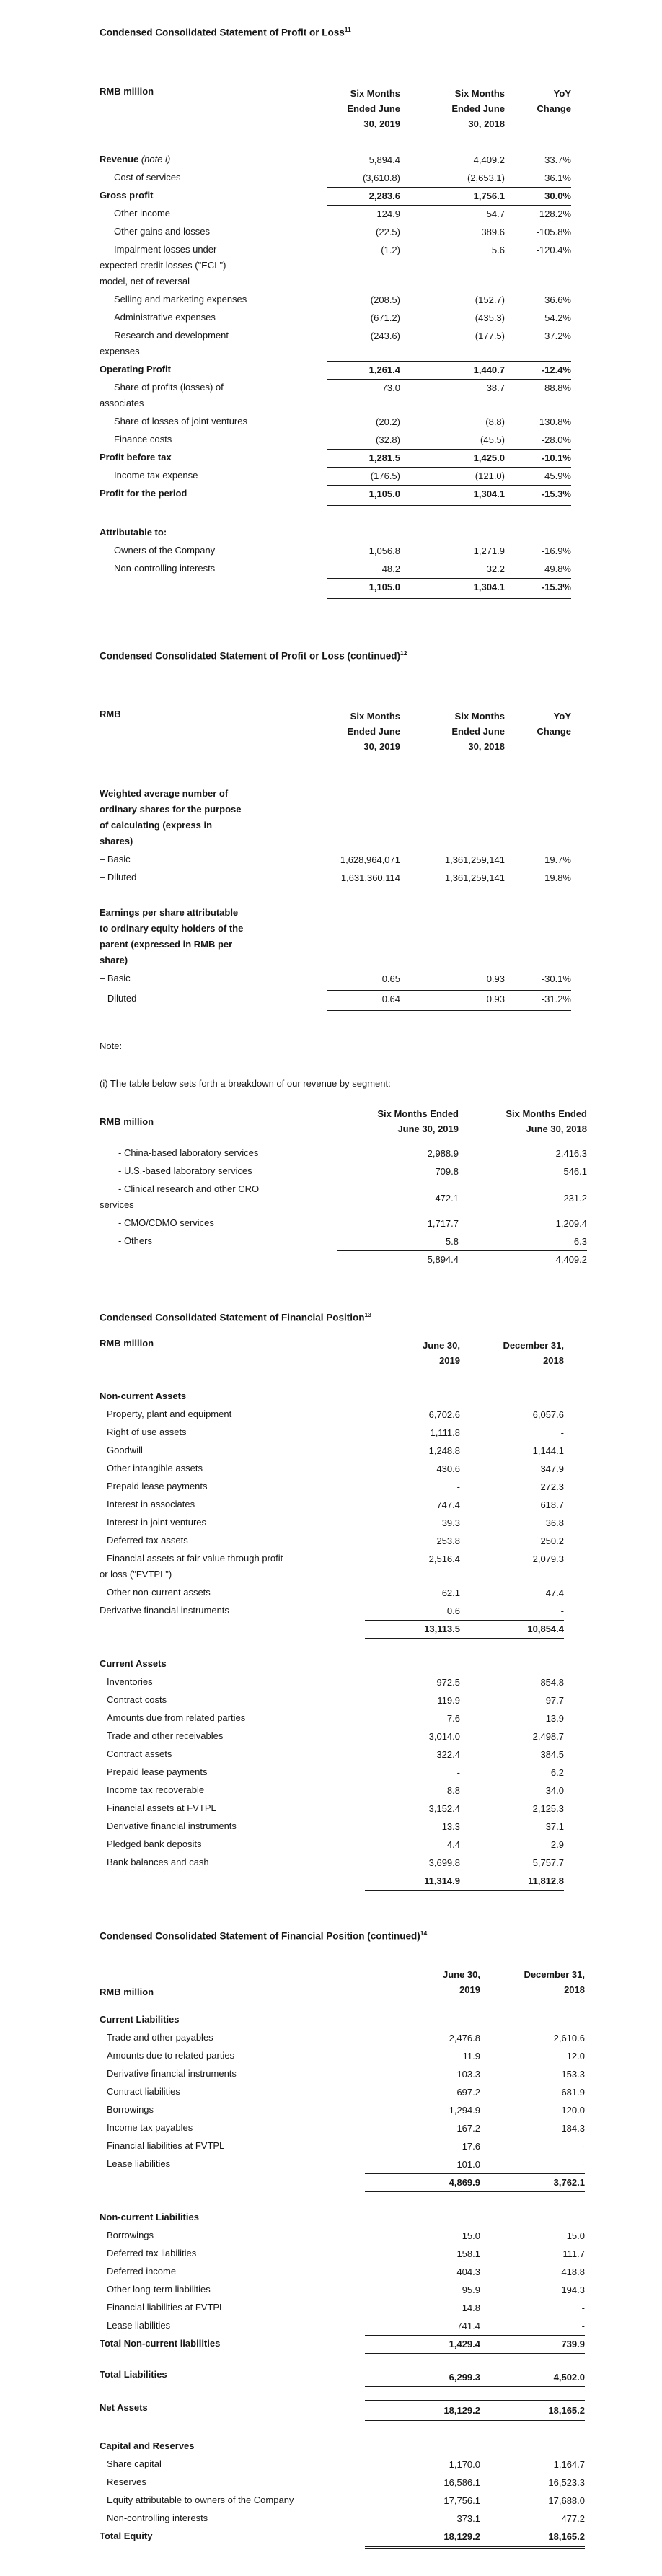 The height and width of the screenshot is (2576, 662). What do you see at coordinates (558, 159) in the screenshot?
I see `value-cell: 33.7%` at bounding box center [558, 159].